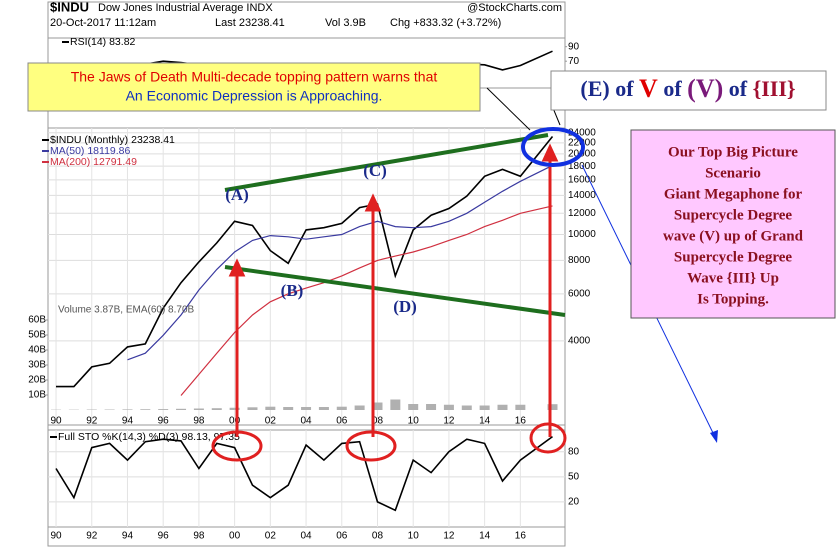  Describe the element at coordinates (149, 437) in the screenshot. I see `legend-label: Full STO %K(14,3) %D(3) 98.13, 97.35` at that location.